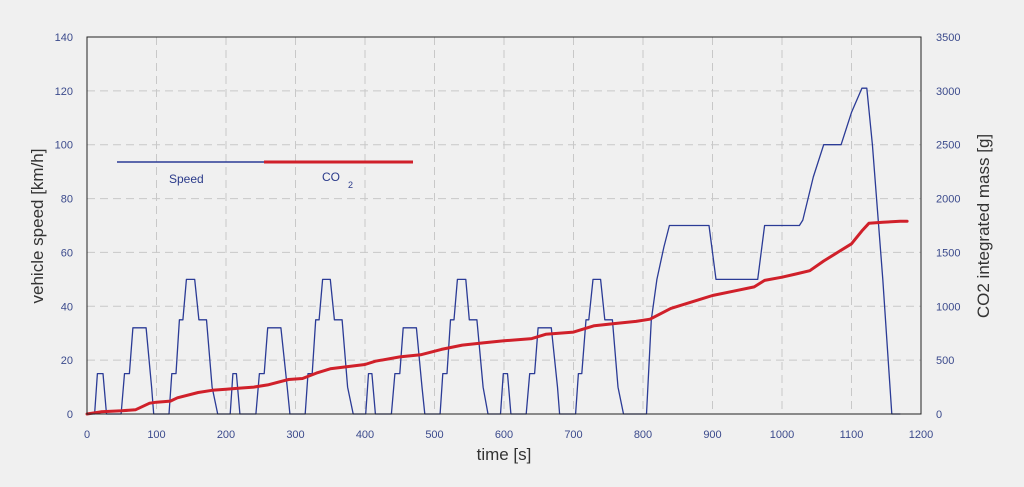 The width and height of the screenshot is (1024, 487). I want to click on x-tick-label: 0, so click(87, 435).